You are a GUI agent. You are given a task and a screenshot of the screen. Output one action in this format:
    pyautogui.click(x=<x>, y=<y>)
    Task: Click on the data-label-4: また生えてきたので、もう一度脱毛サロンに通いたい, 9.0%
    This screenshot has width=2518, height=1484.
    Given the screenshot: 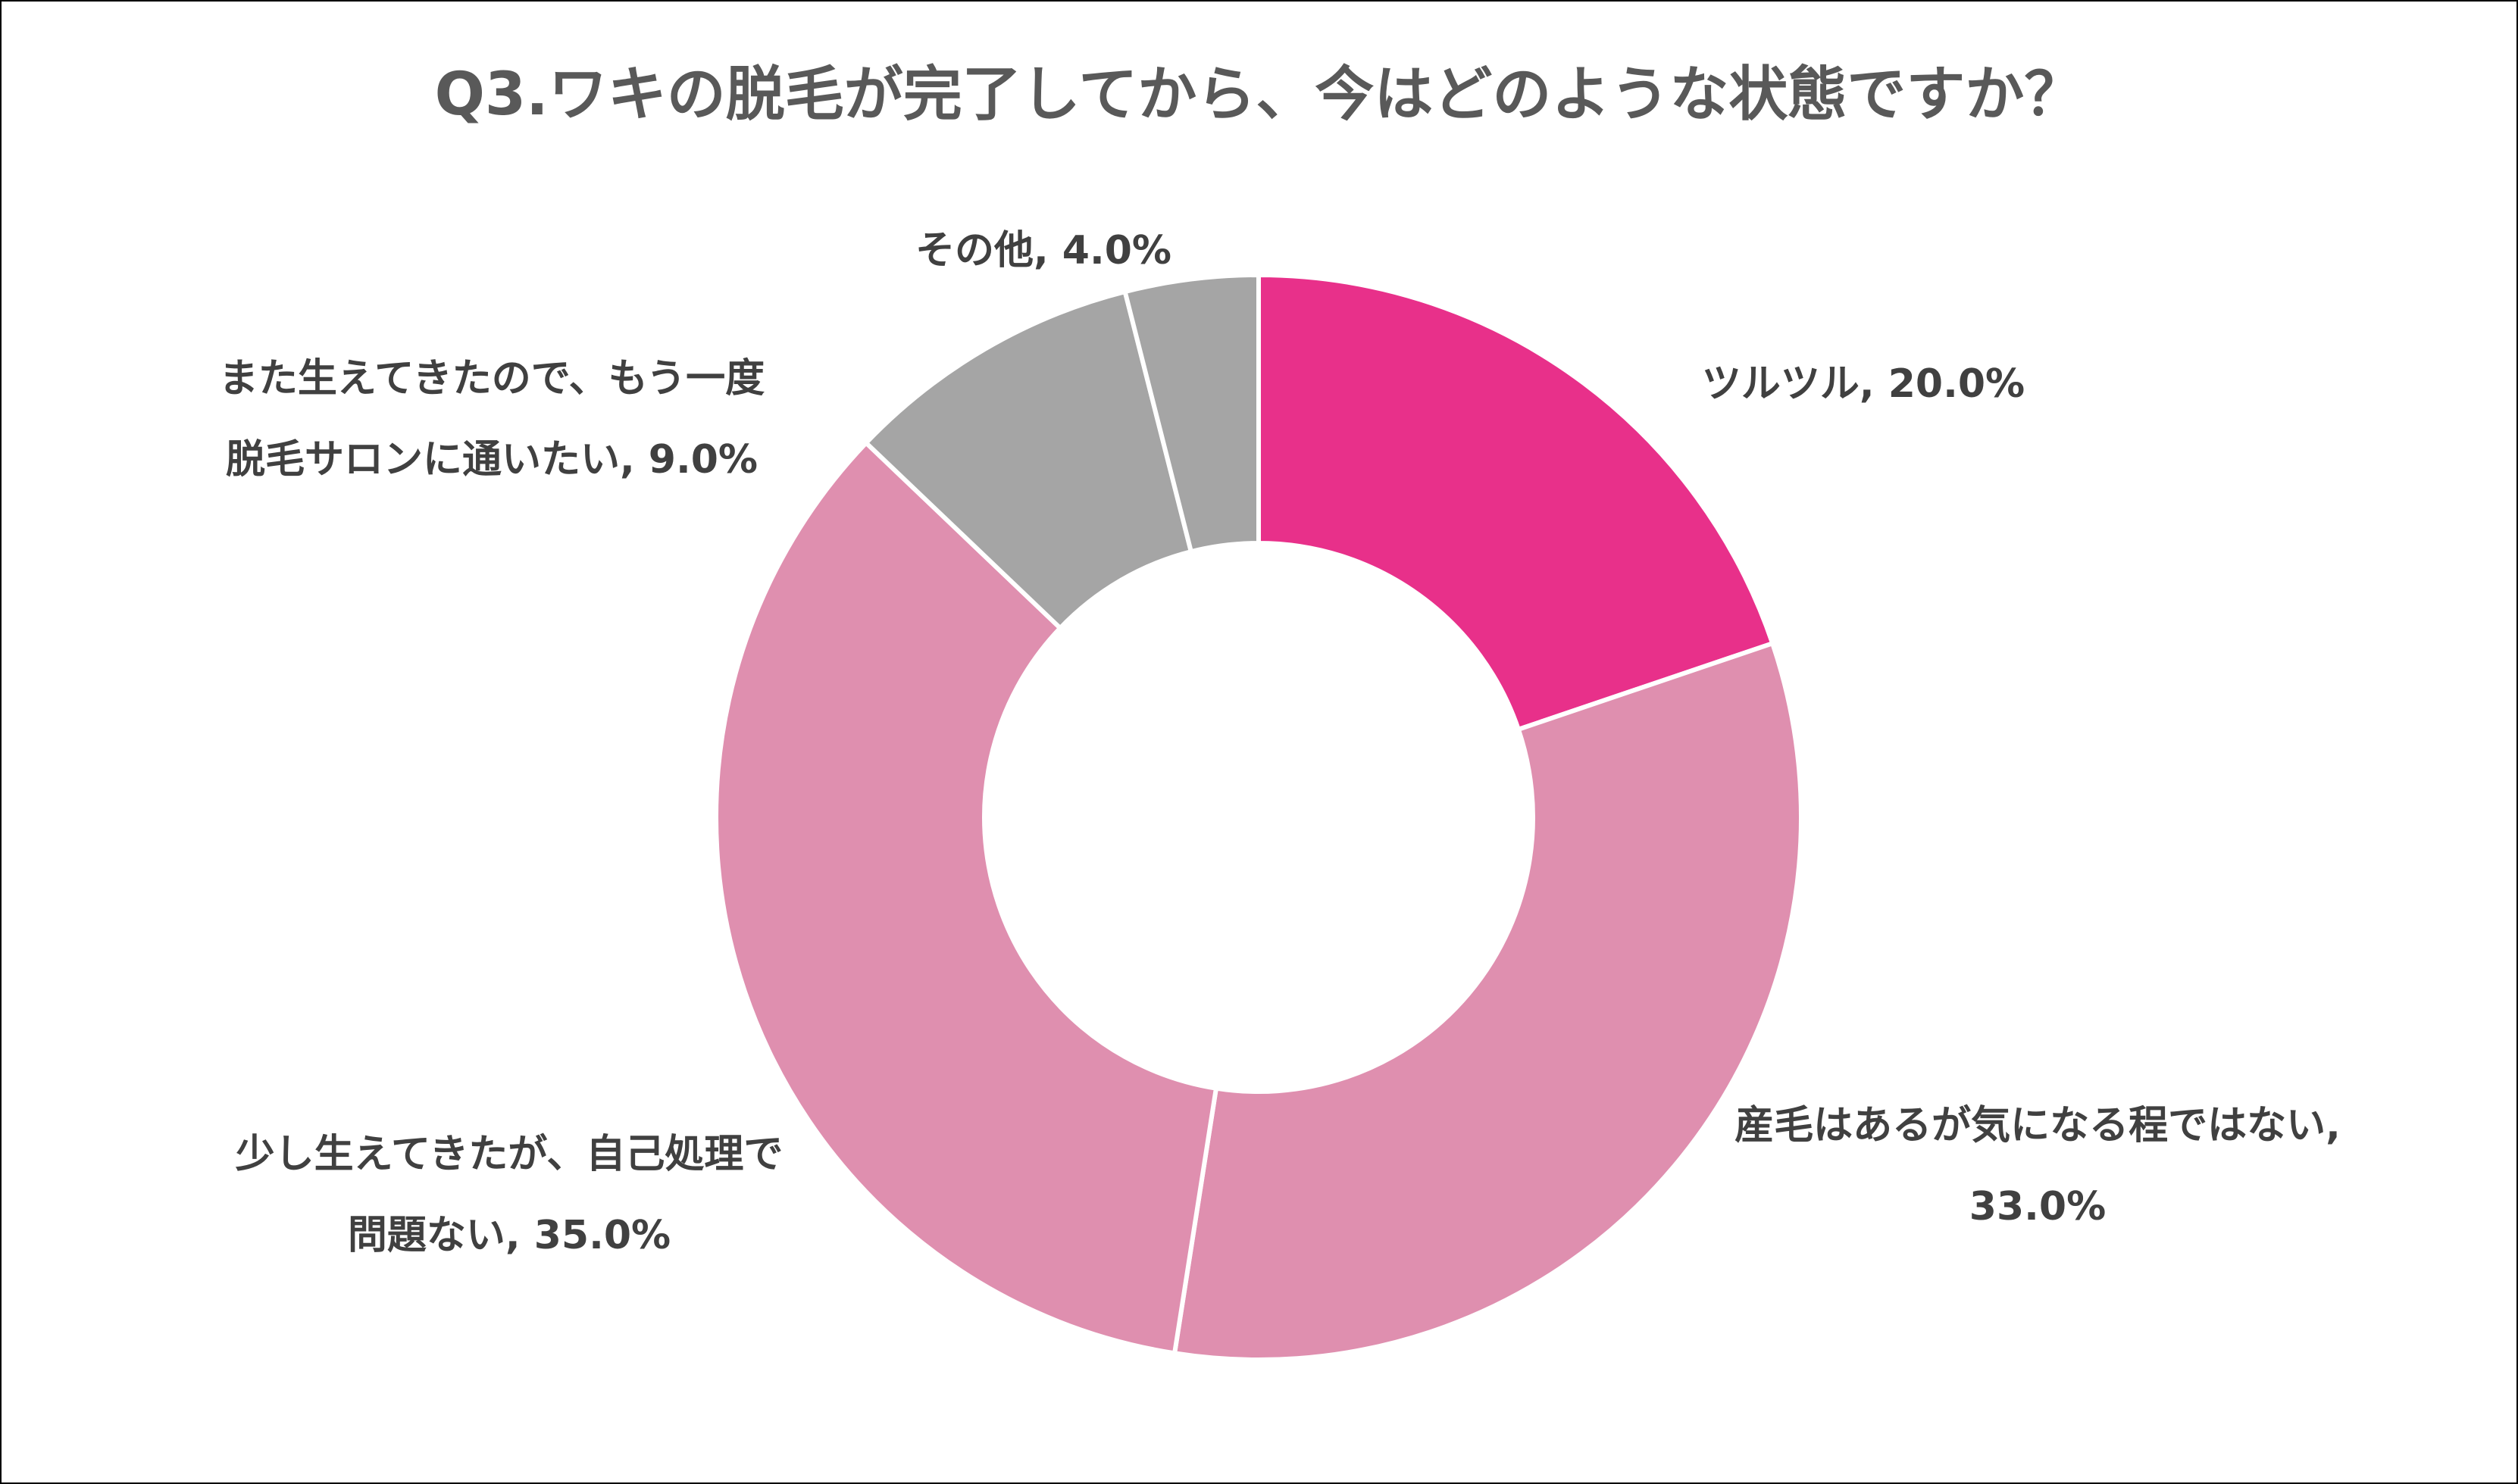 What is the action you would take?
    pyautogui.click(x=492, y=419)
    